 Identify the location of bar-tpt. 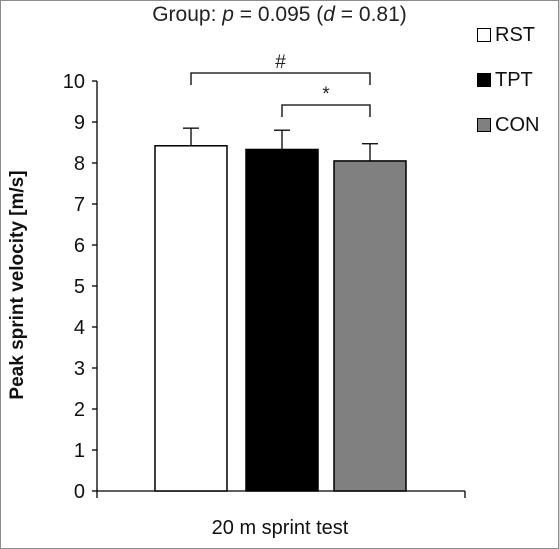
(282, 320).